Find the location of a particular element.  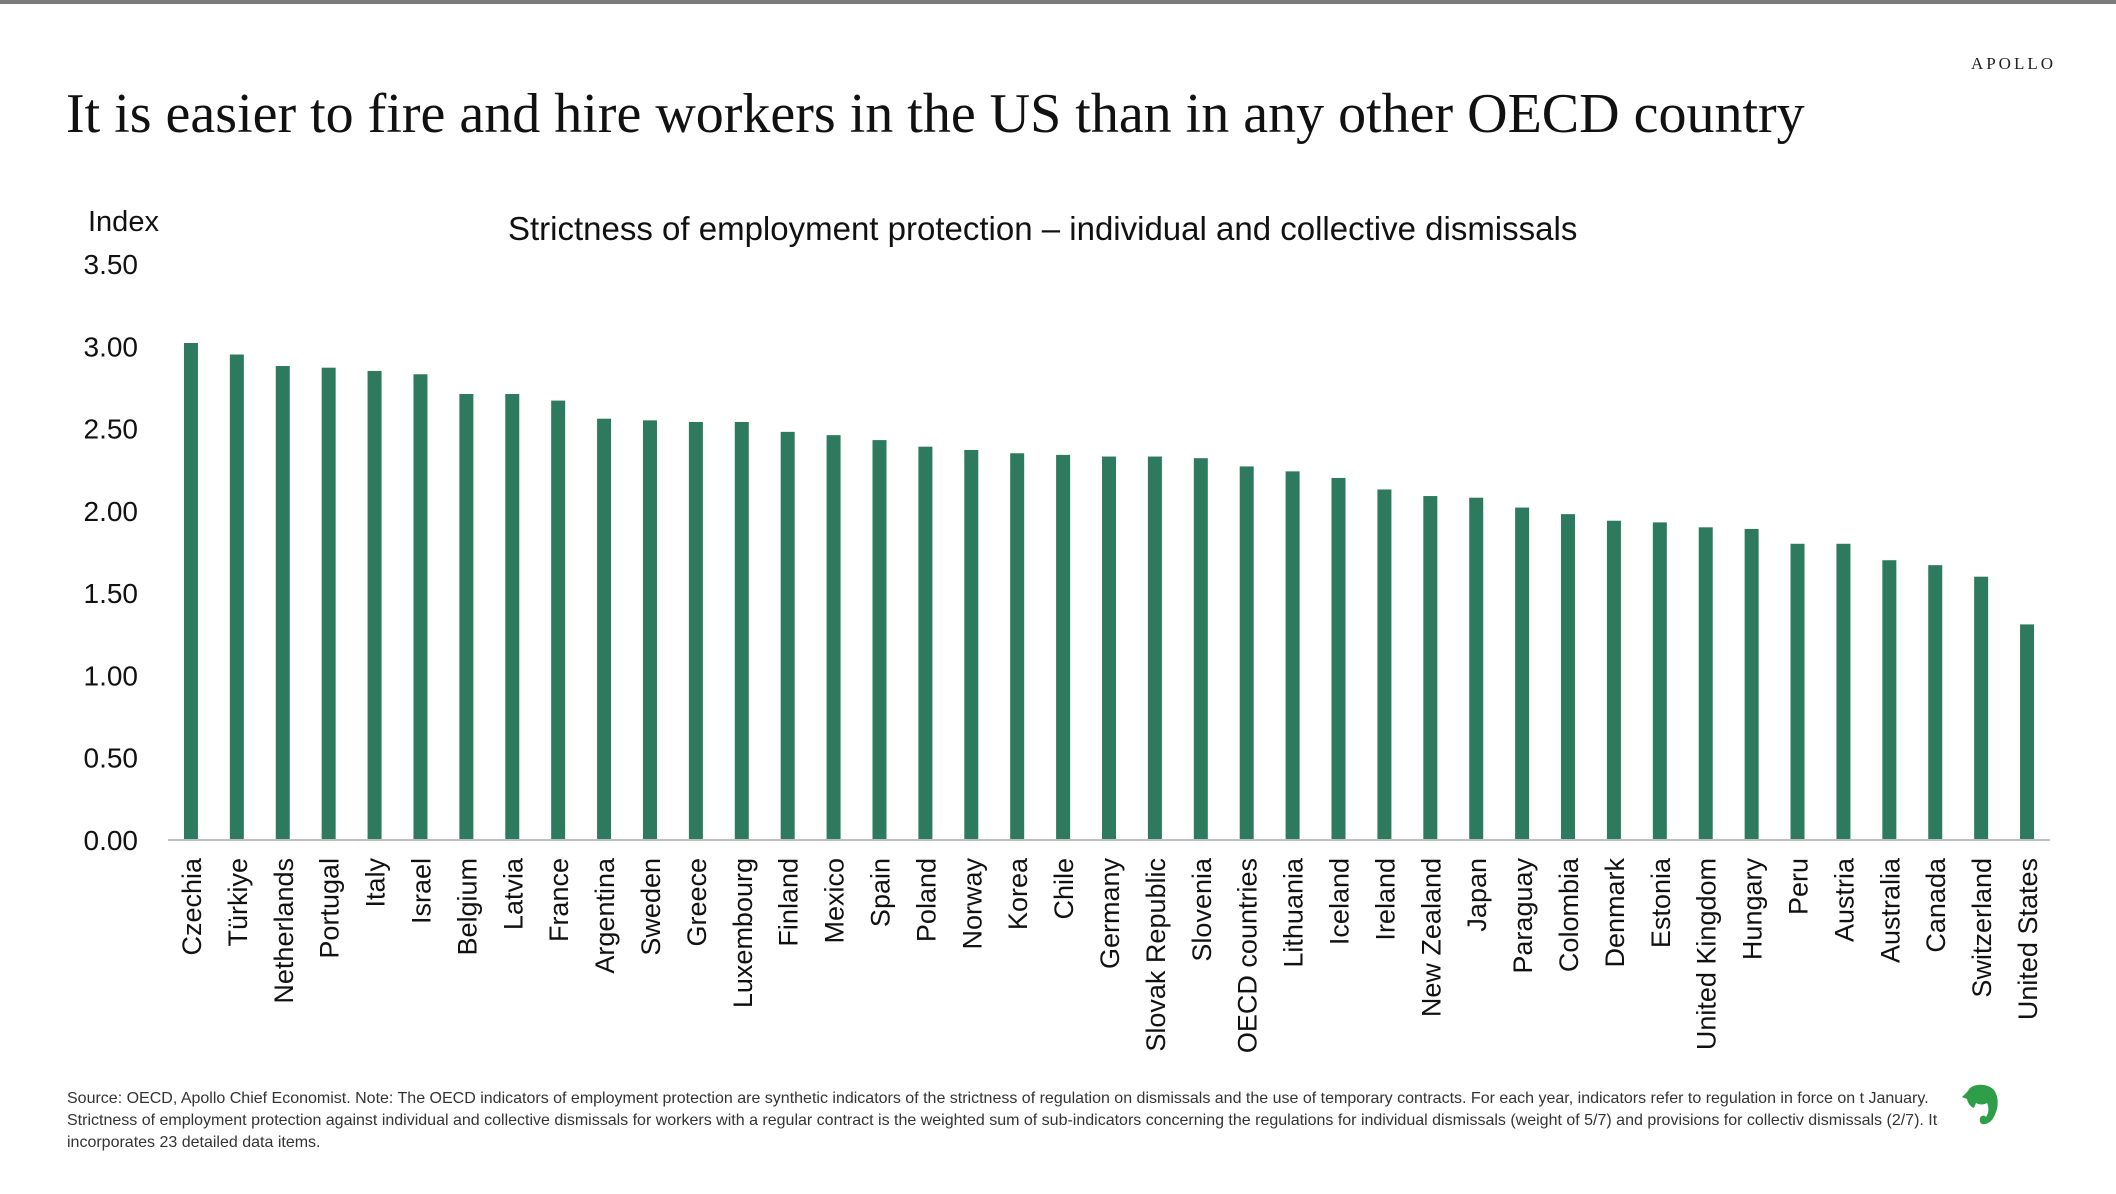

x-tick-label: Germany is located at coordinates (1110, 914).